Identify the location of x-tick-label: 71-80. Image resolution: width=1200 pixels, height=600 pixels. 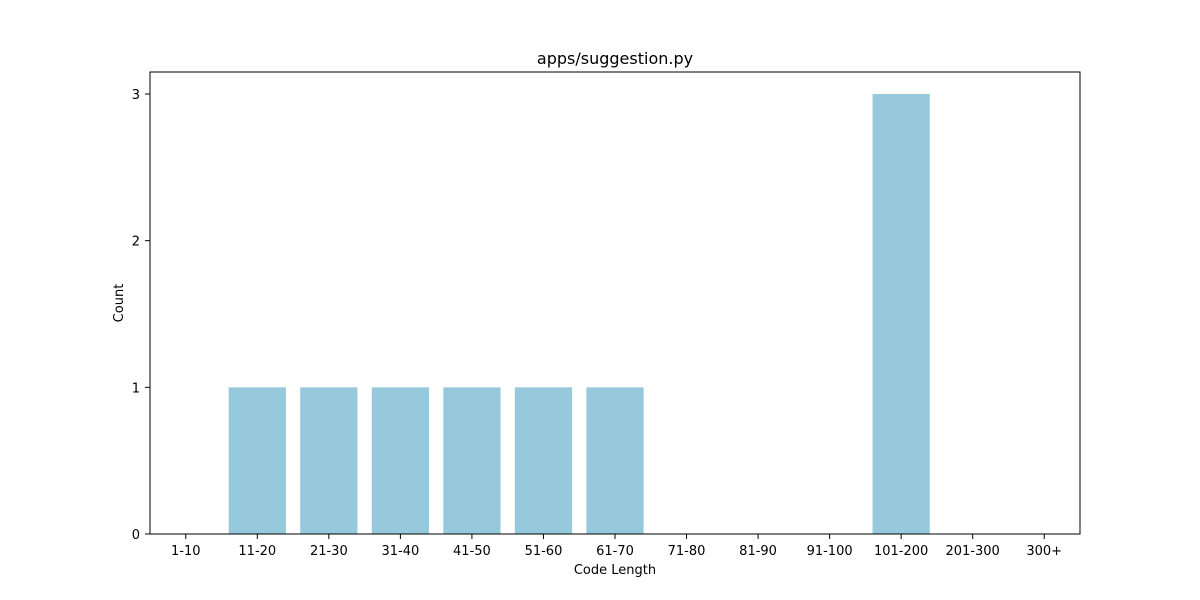
(687, 551).